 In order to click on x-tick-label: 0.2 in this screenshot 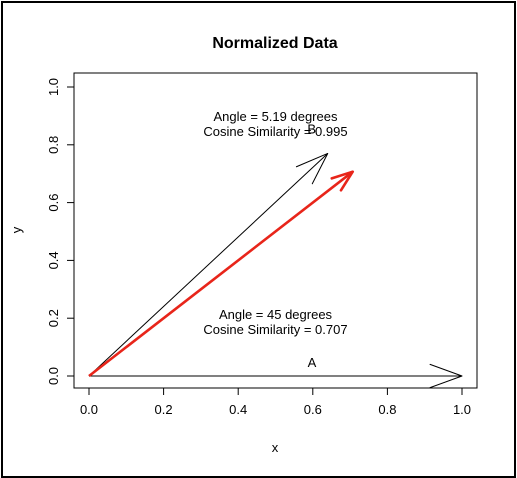, I will do `click(164, 409)`.